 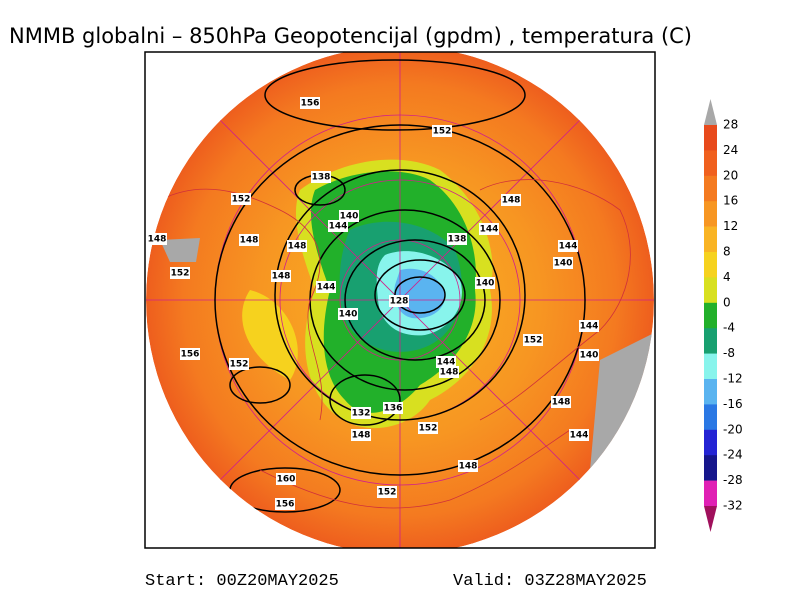 What do you see at coordinates (733, 455) in the screenshot?
I see `colorbar-label: -24` at bounding box center [733, 455].